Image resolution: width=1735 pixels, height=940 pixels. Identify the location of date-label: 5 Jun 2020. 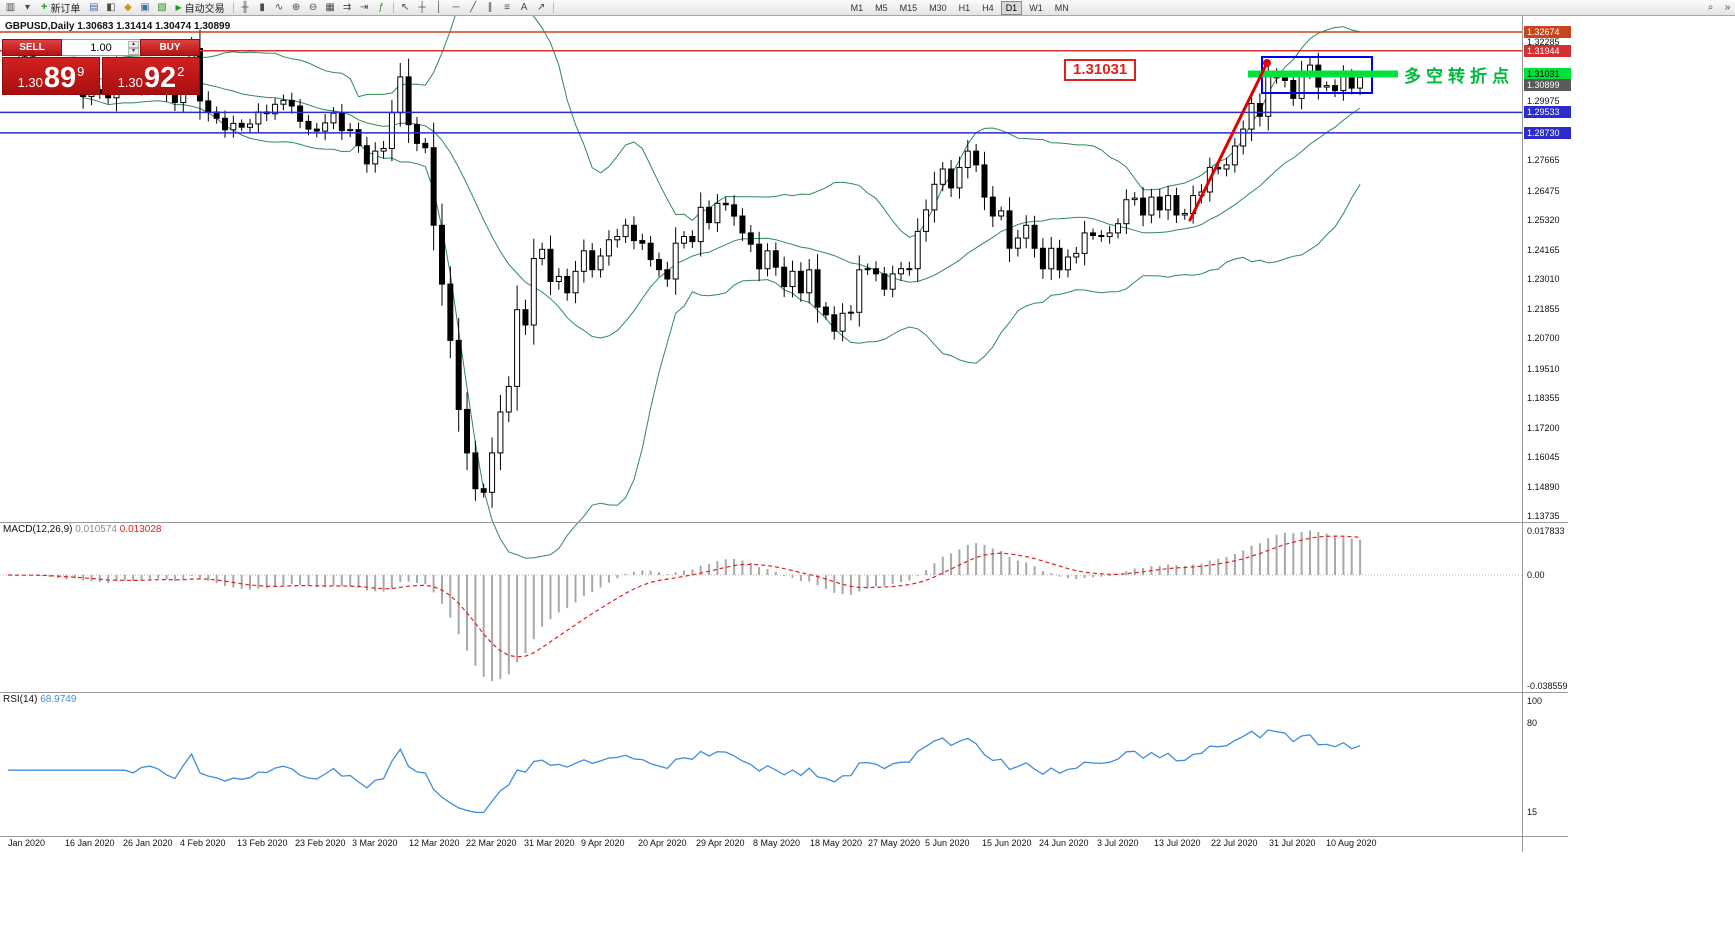
(947, 843).